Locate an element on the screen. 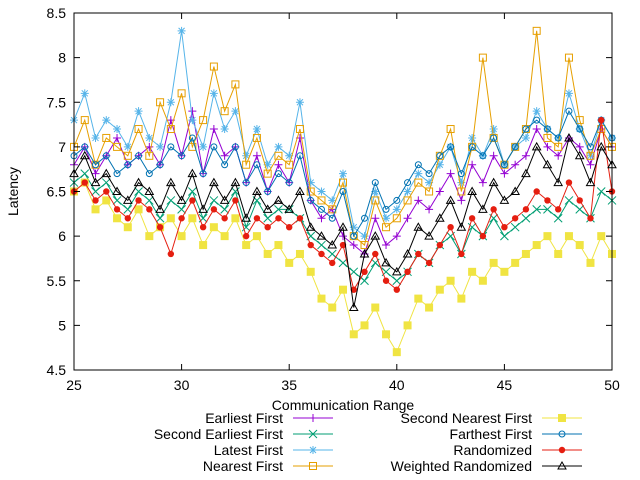 The width and height of the screenshot is (640, 480). y-tick-label: 4.5 is located at coordinates (57, 370).